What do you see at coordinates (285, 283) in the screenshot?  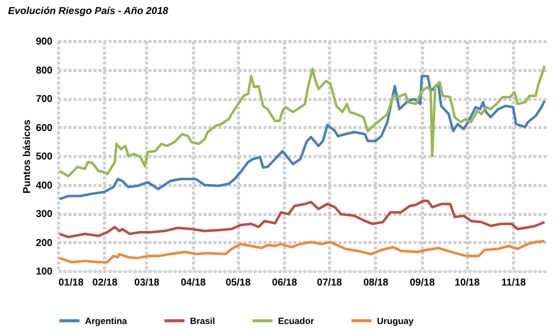 I see `x-tick-label: 06/18` at bounding box center [285, 283].